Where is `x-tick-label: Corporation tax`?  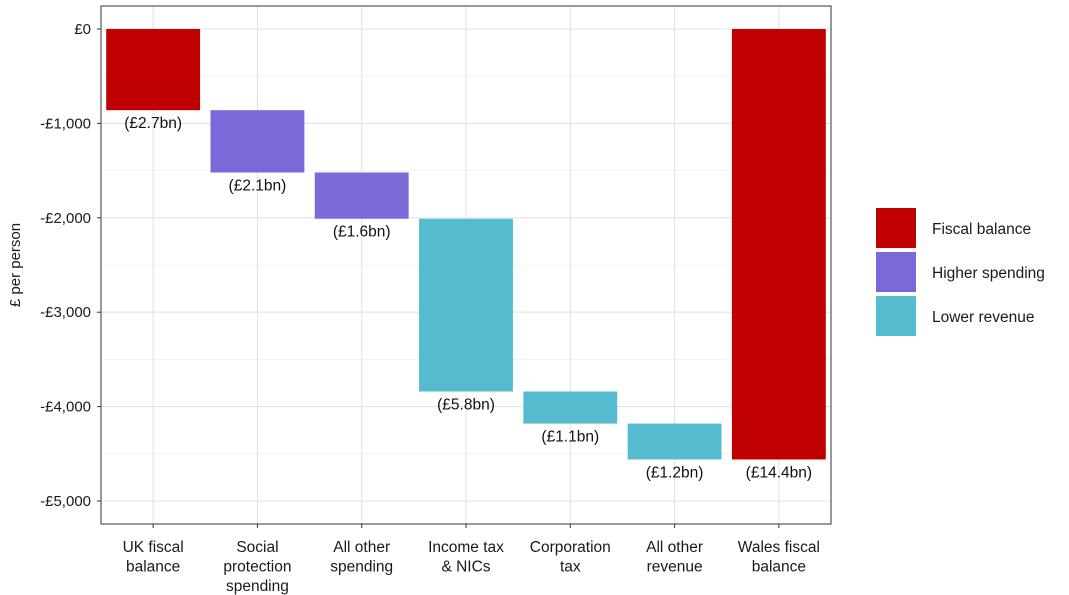
x-tick-label: Corporation tax is located at coordinates (570, 557).